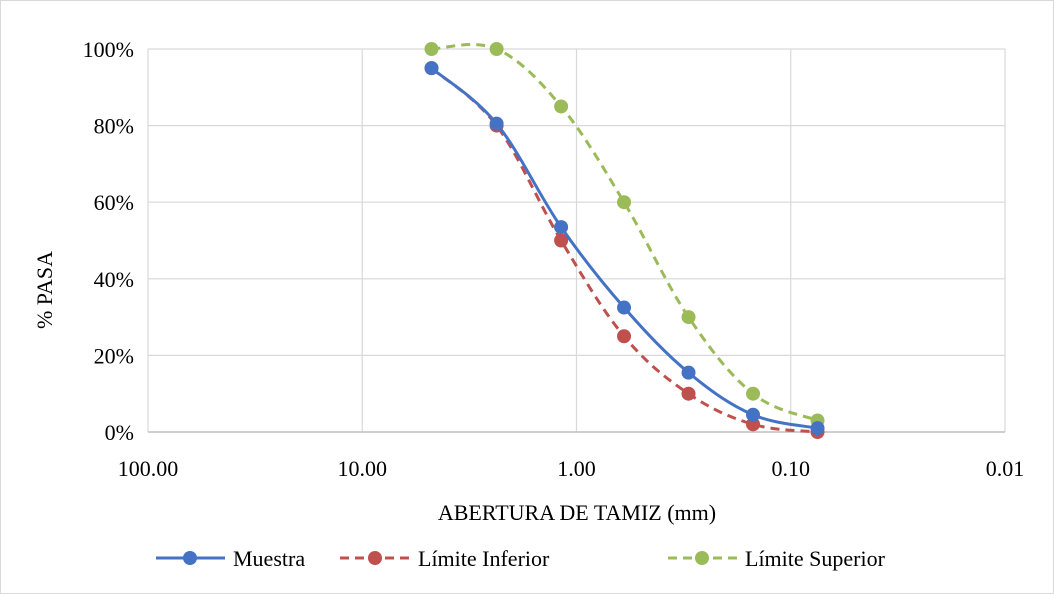 The height and width of the screenshot is (594, 1054). I want to click on x-tick-label: 0.10, so click(791, 468).